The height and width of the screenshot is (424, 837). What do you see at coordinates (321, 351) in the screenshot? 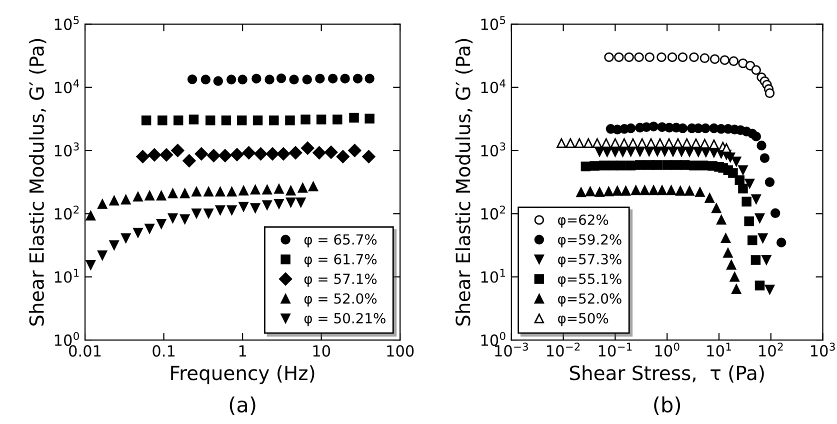
I see `x-tick-label: 10` at bounding box center [321, 351].